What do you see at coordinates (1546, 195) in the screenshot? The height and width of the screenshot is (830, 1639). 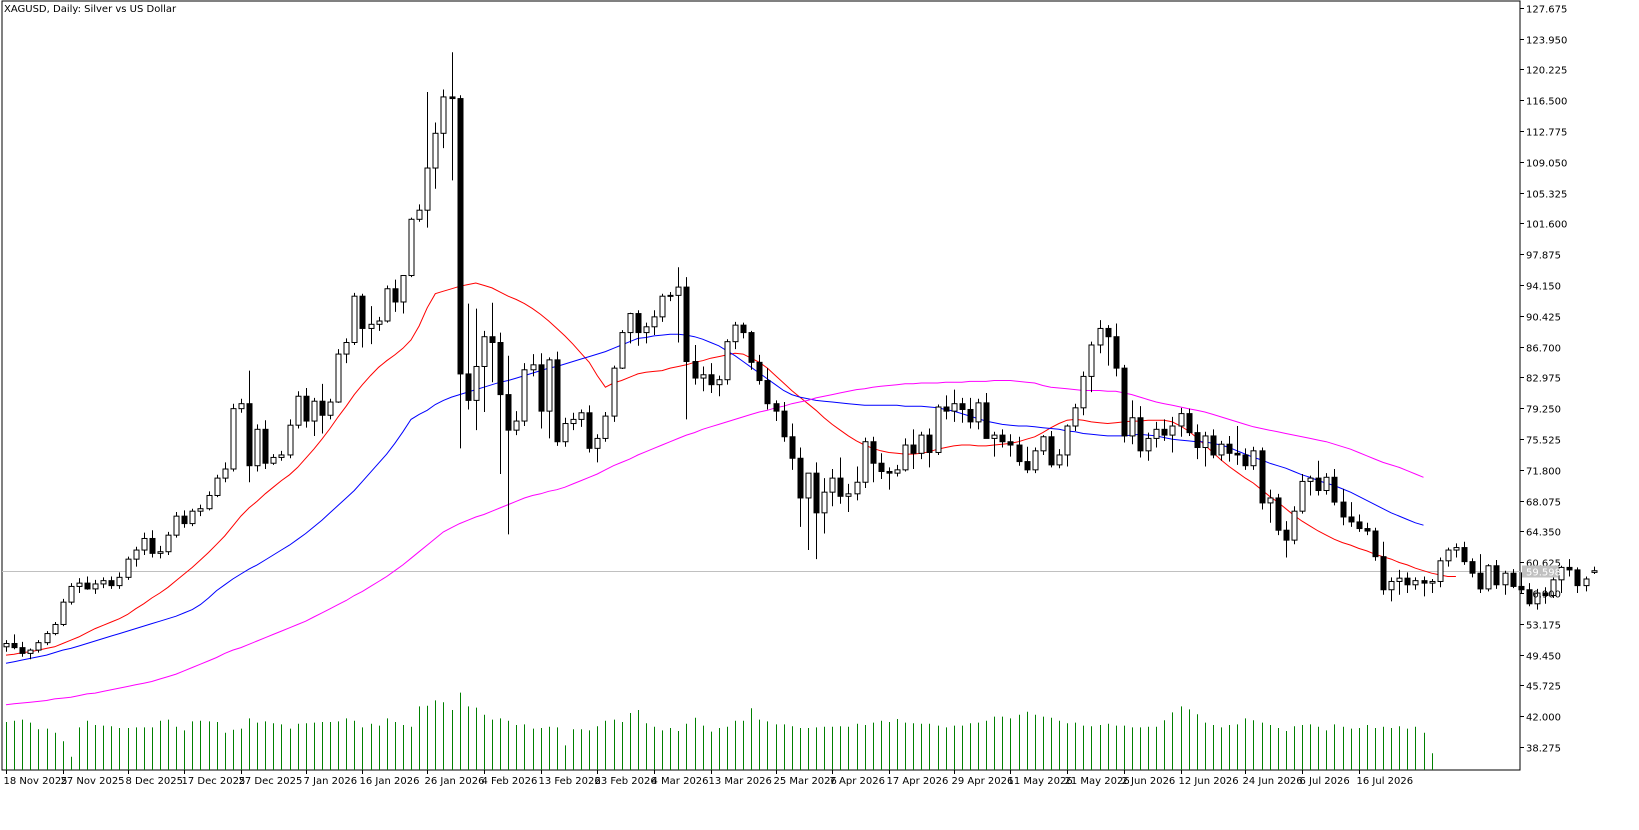 I see `y-tick-label: 105.325` at bounding box center [1546, 195].